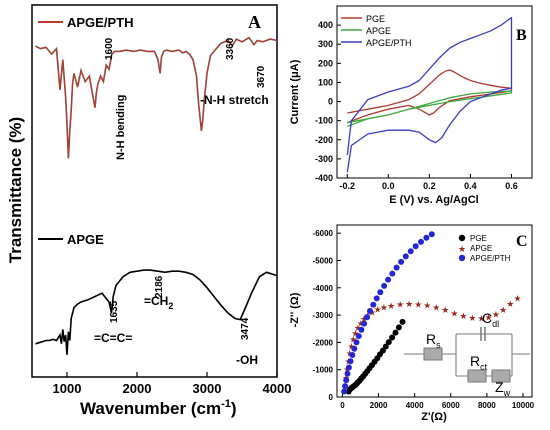 The height and width of the screenshot is (430, 550). What do you see at coordinates (245, 328) in the screenshot?
I see `annotation-3474: 3474` at bounding box center [245, 328].